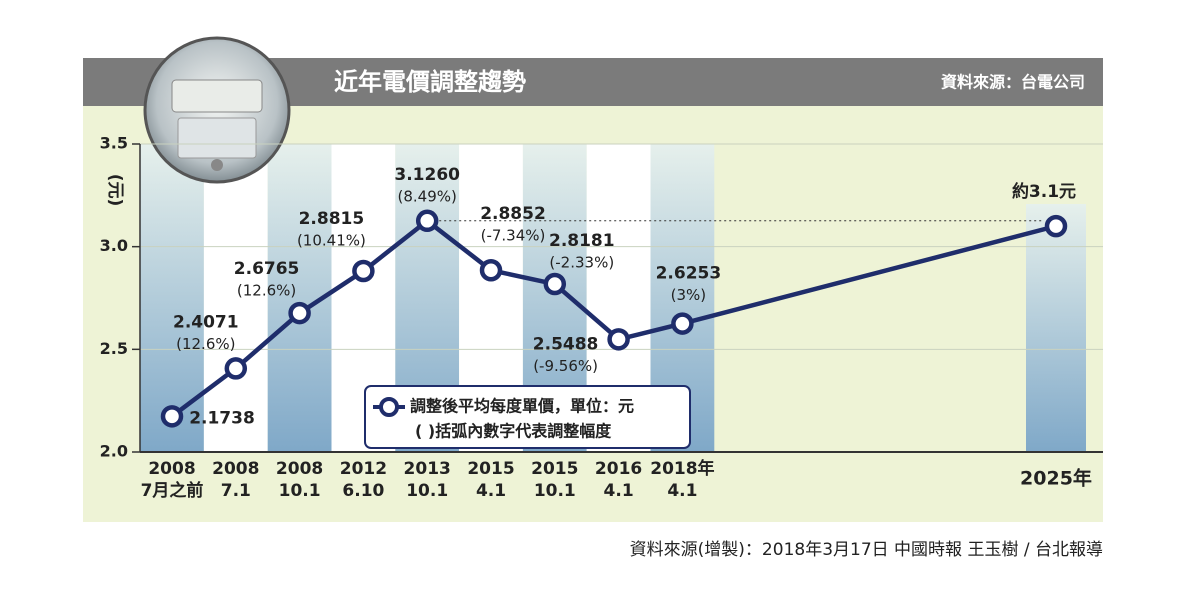 This screenshot has width=1200, height=606. What do you see at coordinates (236, 491) in the screenshot?
I see `x-tick-label: 7.1` at bounding box center [236, 491].